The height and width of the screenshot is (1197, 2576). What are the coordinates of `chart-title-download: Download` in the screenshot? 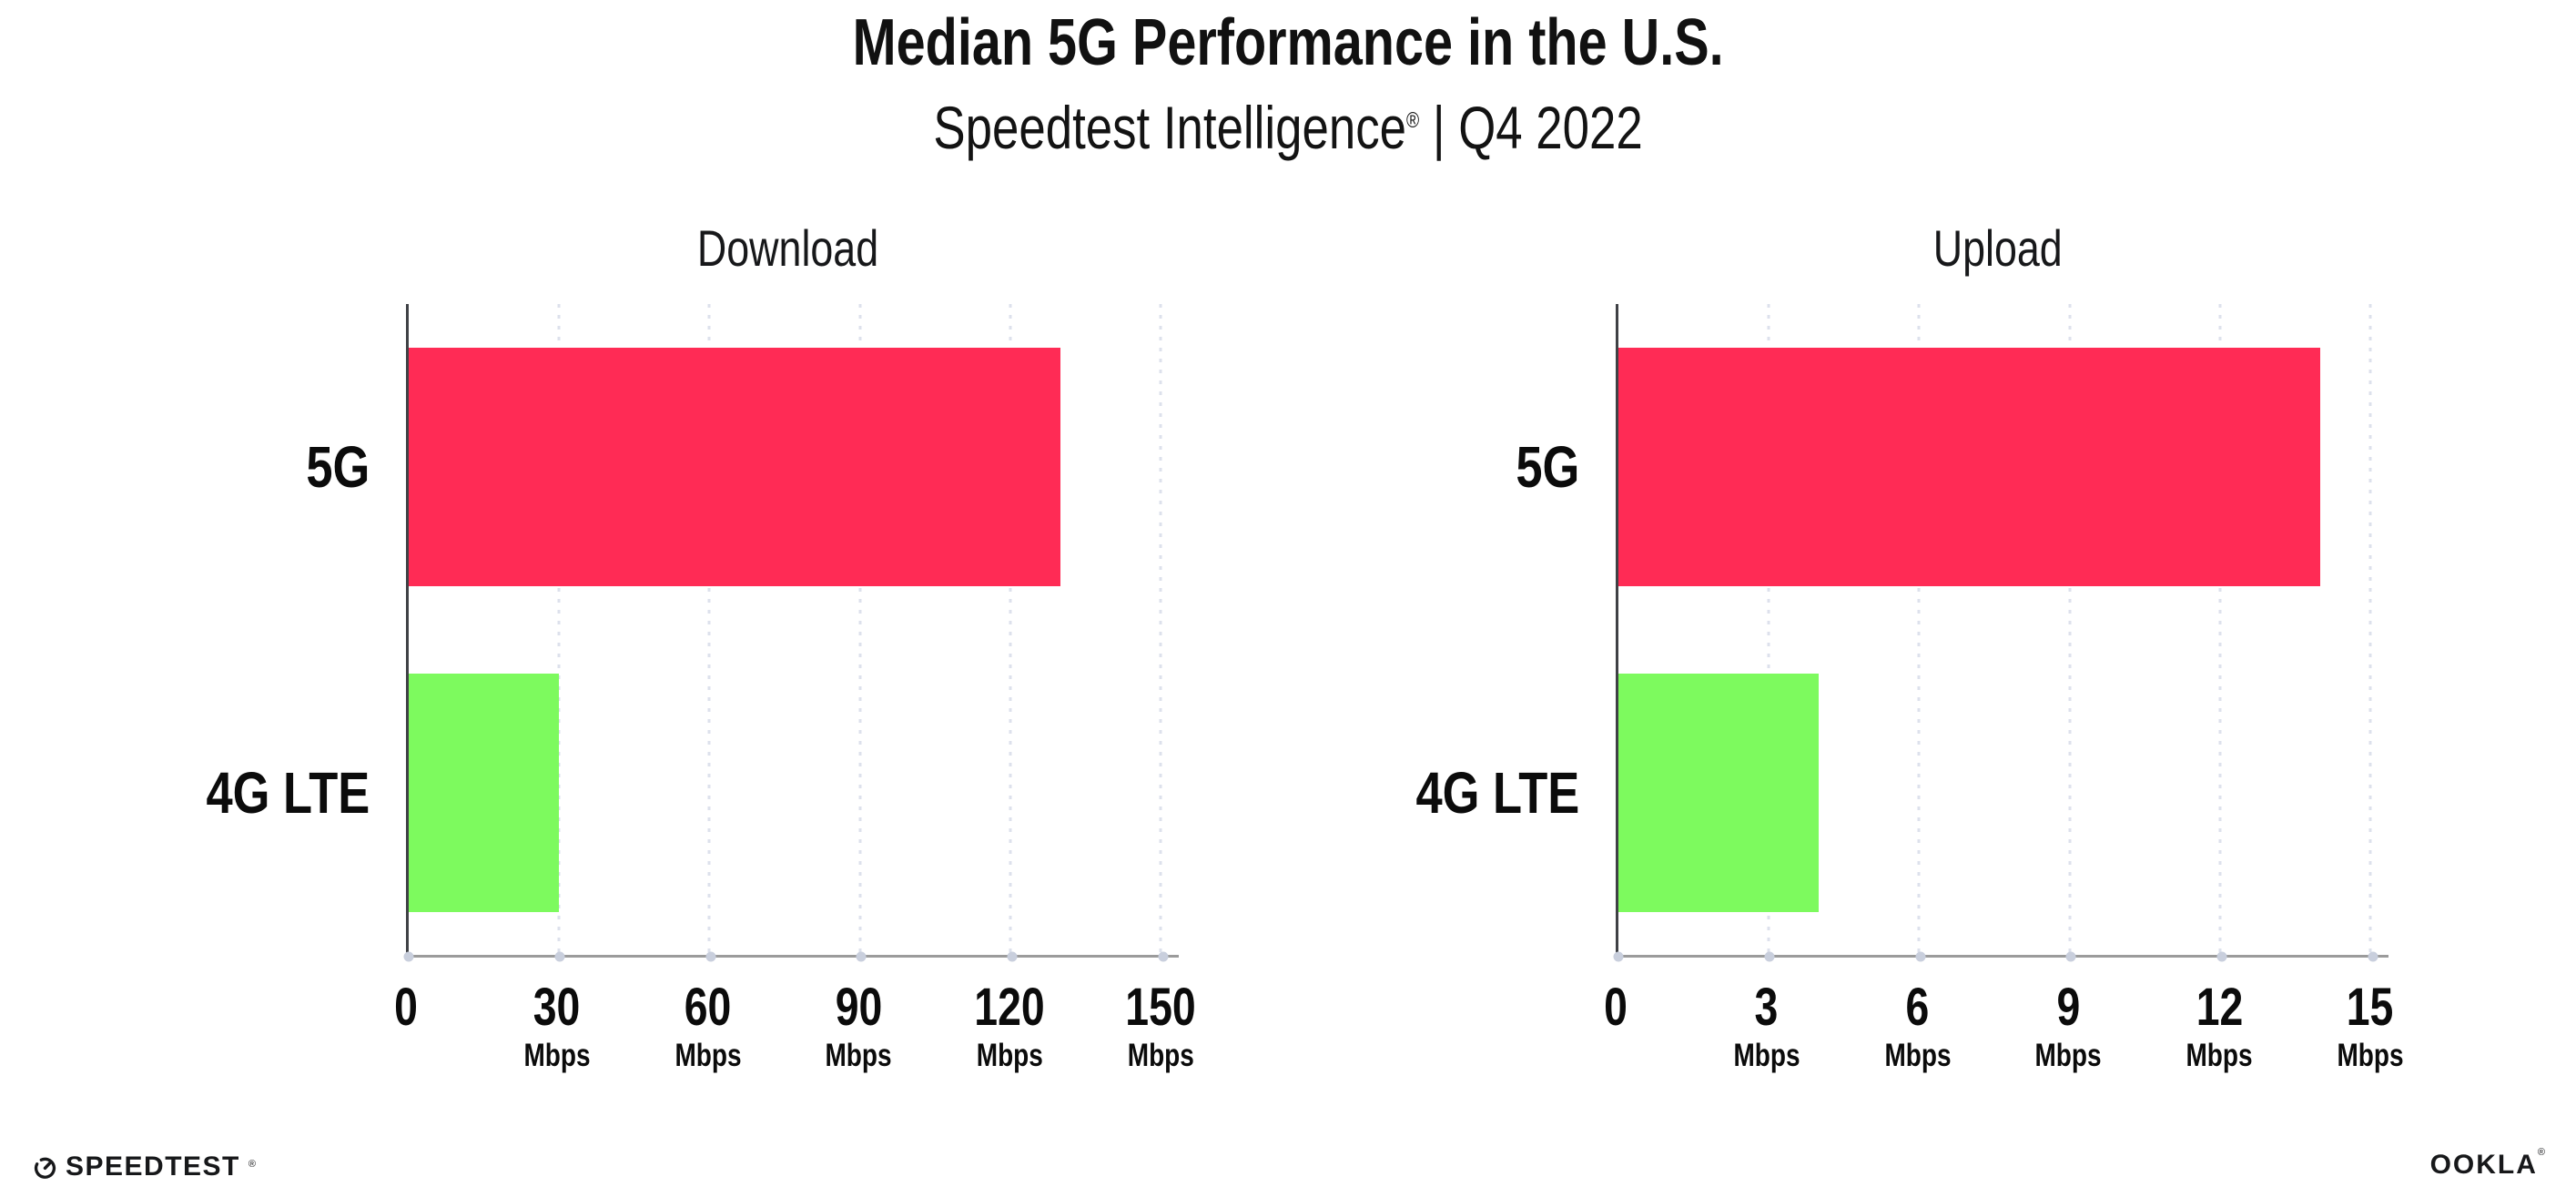 It's located at (788, 261).